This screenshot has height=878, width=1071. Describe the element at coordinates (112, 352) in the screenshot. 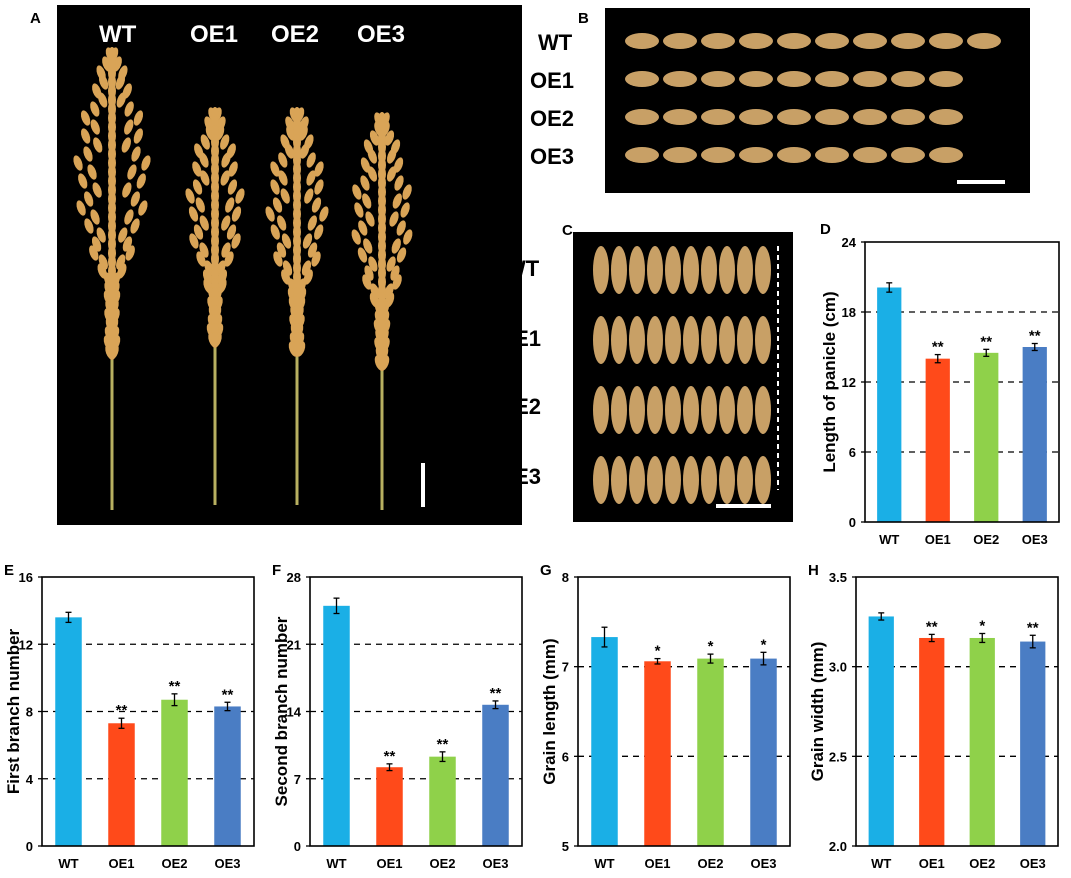

I see `panicle-grain-0-33c` at that location.